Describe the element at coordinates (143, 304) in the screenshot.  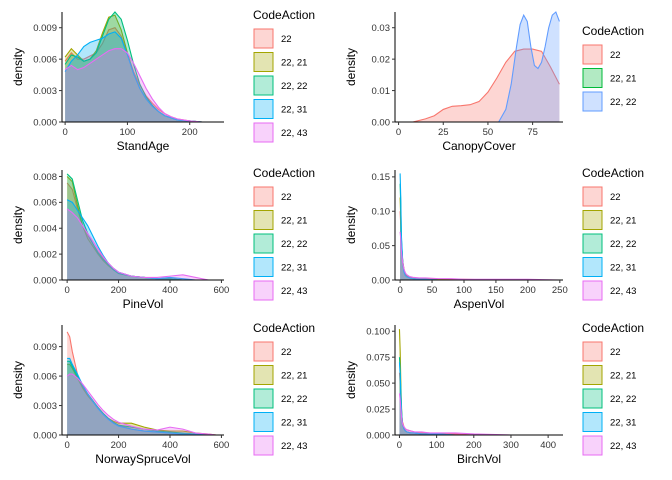
I see `x-axis-title: PineVol` at that location.